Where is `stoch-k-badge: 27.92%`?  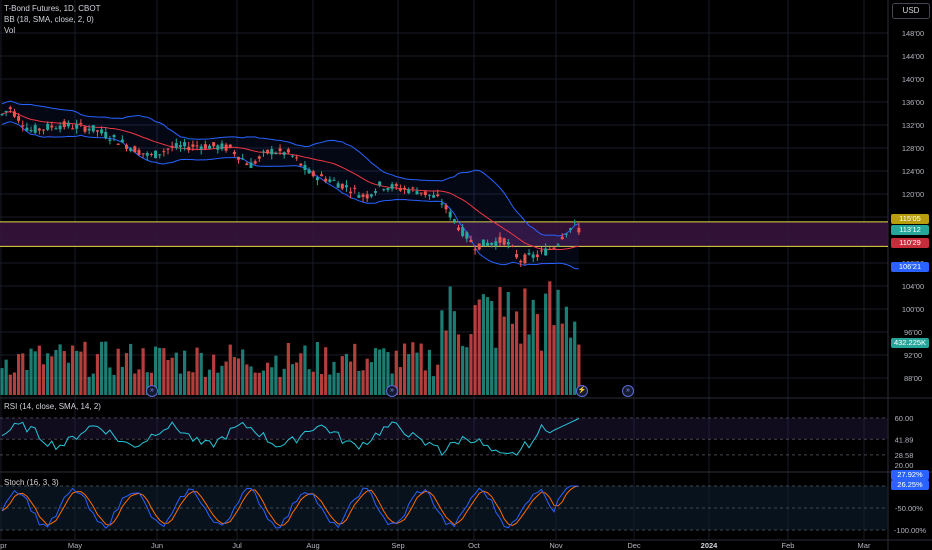 stoch-k-badge: 27.92% is located at coordinates (910, 475).